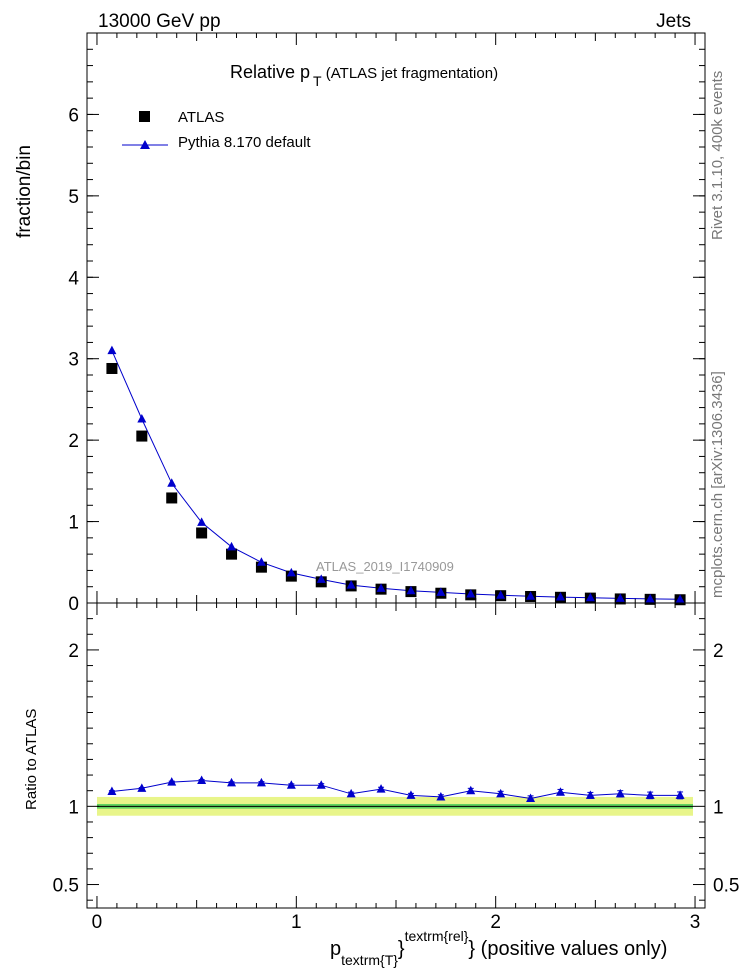 Image resolution: width=746 pixels, height=972 pixels. Describe the element at coordinates (726, 886) in the screenshot. I see `ratio-y-tick-label-right: 0.5` at that location.